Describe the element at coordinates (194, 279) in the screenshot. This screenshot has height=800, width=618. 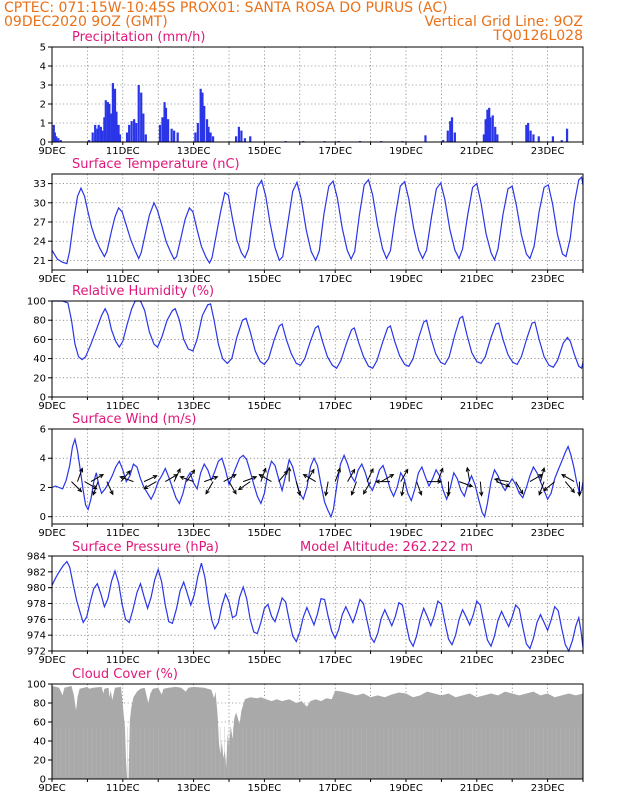
I see `temp-xtick-label: 13DEC` at that location.